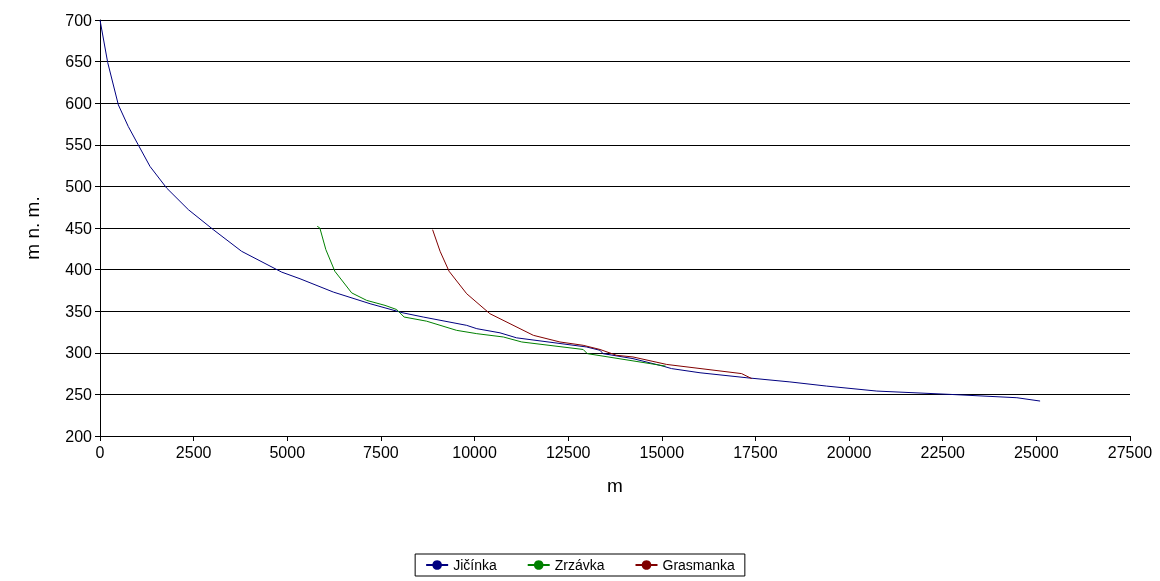  Describe the element at coordinates (699, 565) in the screenshot. I see `legend-label: Grasmanka` at that location.